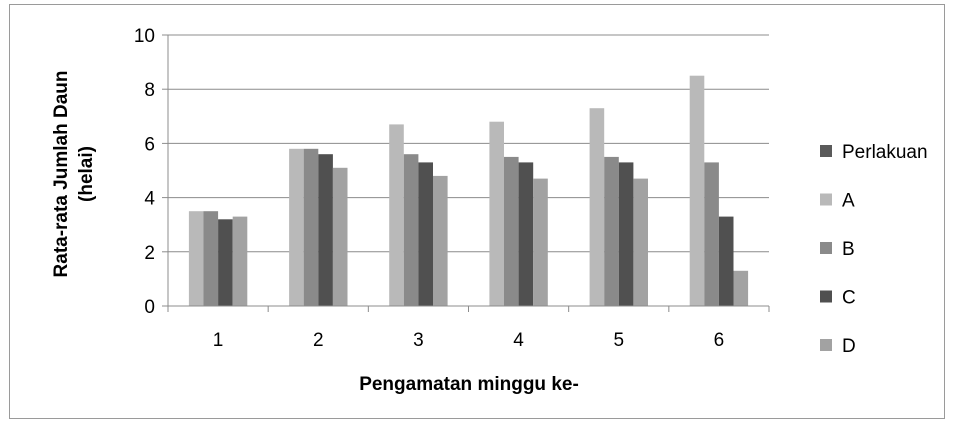 The height and width of the screenshot is (425, 955). What do you see at coordinates (826, 296) in the screenshot?
I see `legend-swatch-C` at bounding box center [826, 296].